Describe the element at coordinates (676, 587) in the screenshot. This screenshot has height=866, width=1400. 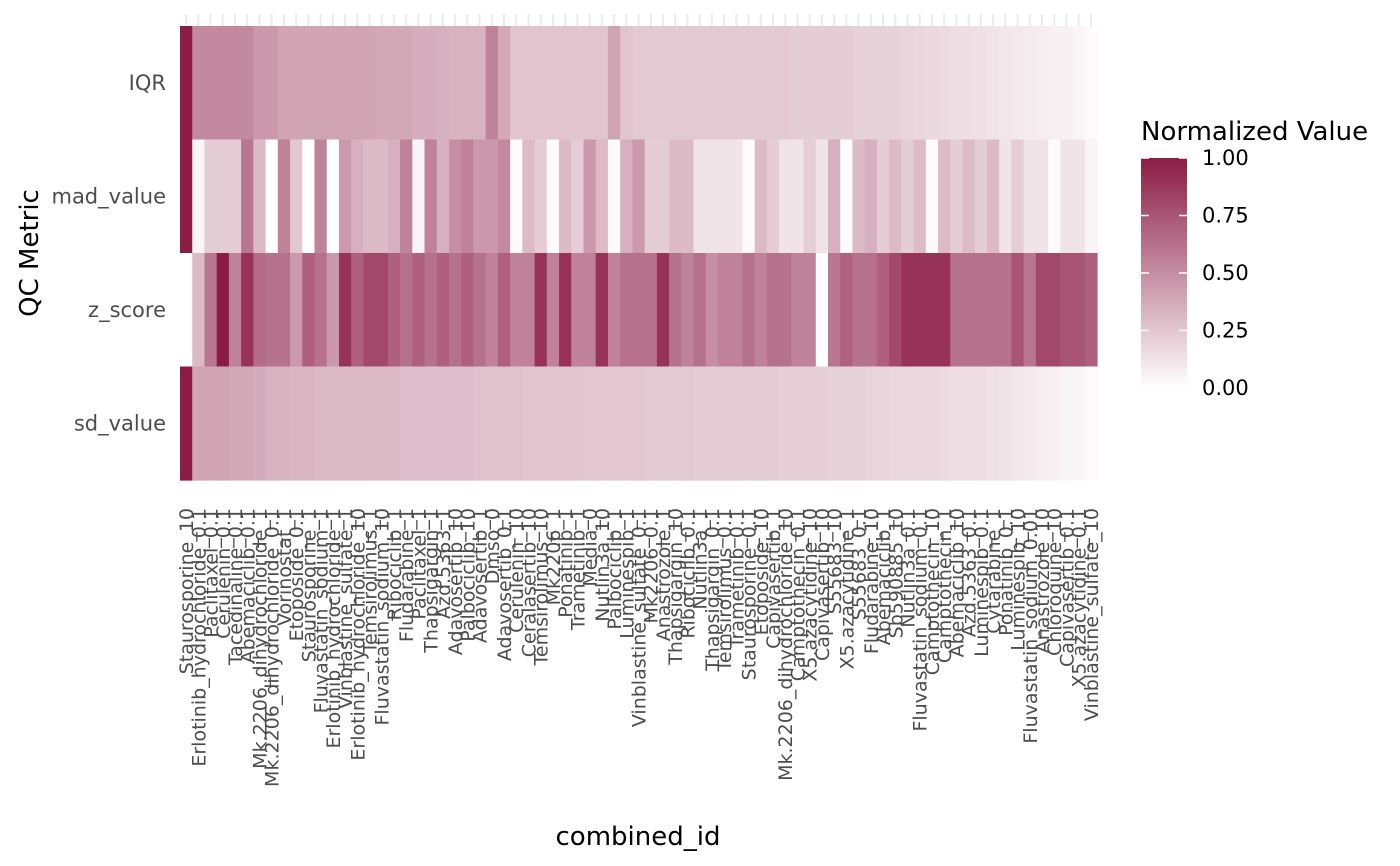
I see `x-tick-label-40: Thapsigargin_10` at that location.